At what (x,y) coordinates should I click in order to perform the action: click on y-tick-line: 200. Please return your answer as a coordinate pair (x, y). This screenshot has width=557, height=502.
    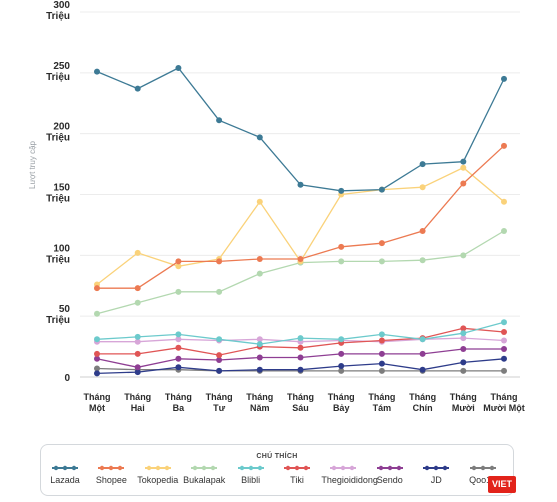
    Looking at the image, I should click on (61, 127).